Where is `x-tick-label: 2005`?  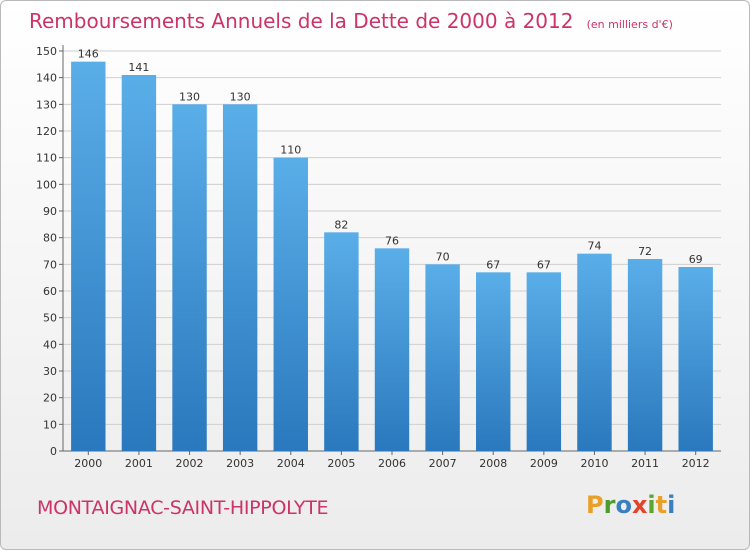
x-tick-label: 2005 is located at coordinates (341, 463).